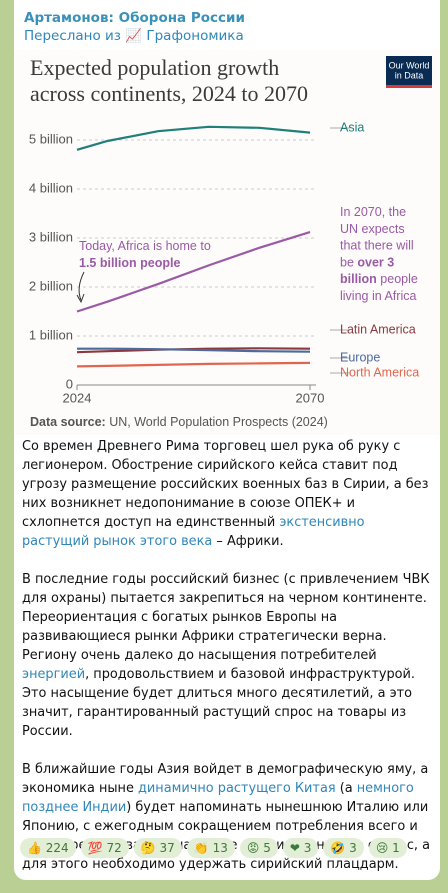  I want to click on annotation-part: 1.5 billion people, so click(129, 263).